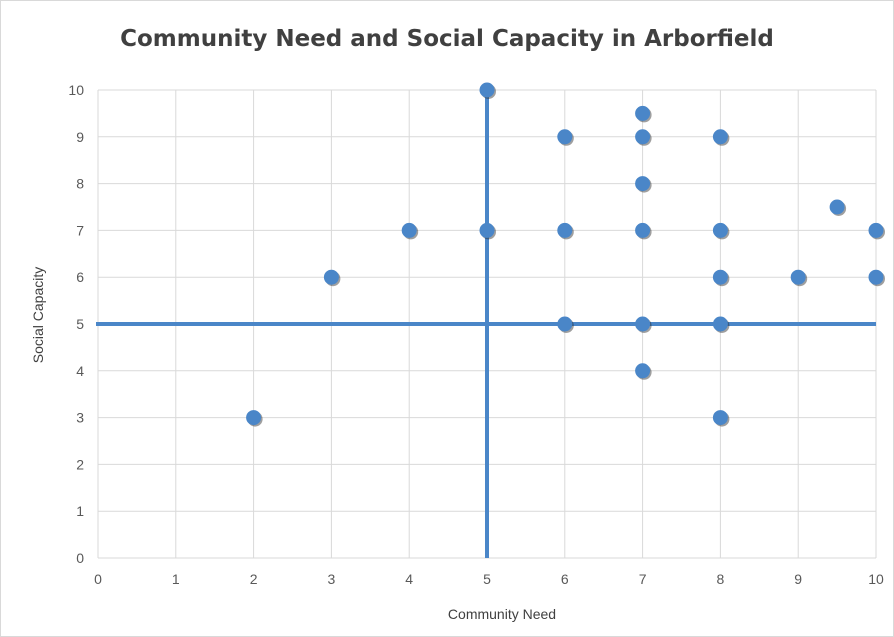 This screenshot has height=637, width=894. What do you see at coordinates (798, 579) in the screenshot?
I see `x-tick-label: 9` at bounding box center [798, 579].